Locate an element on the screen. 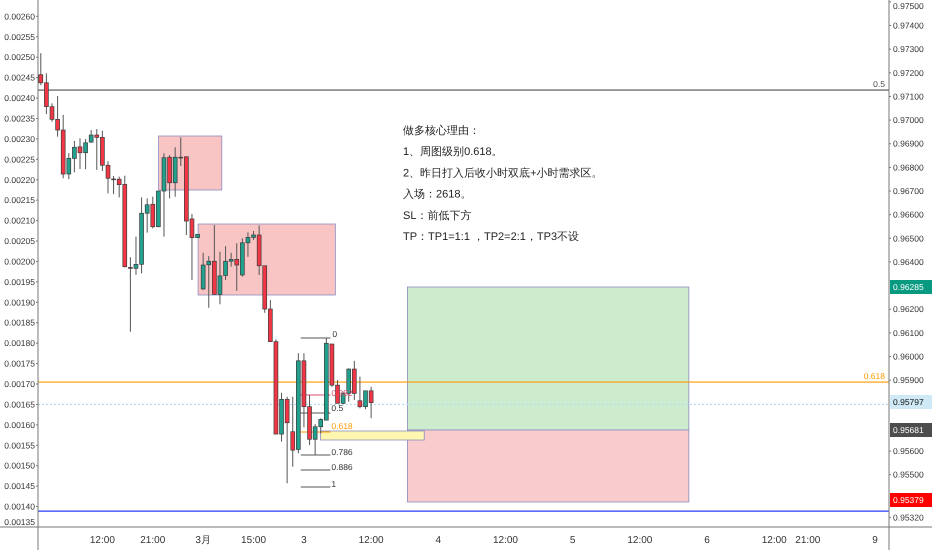 The image size is (932, 550). annotation: 0.786 is located at coordinates (342, 452).